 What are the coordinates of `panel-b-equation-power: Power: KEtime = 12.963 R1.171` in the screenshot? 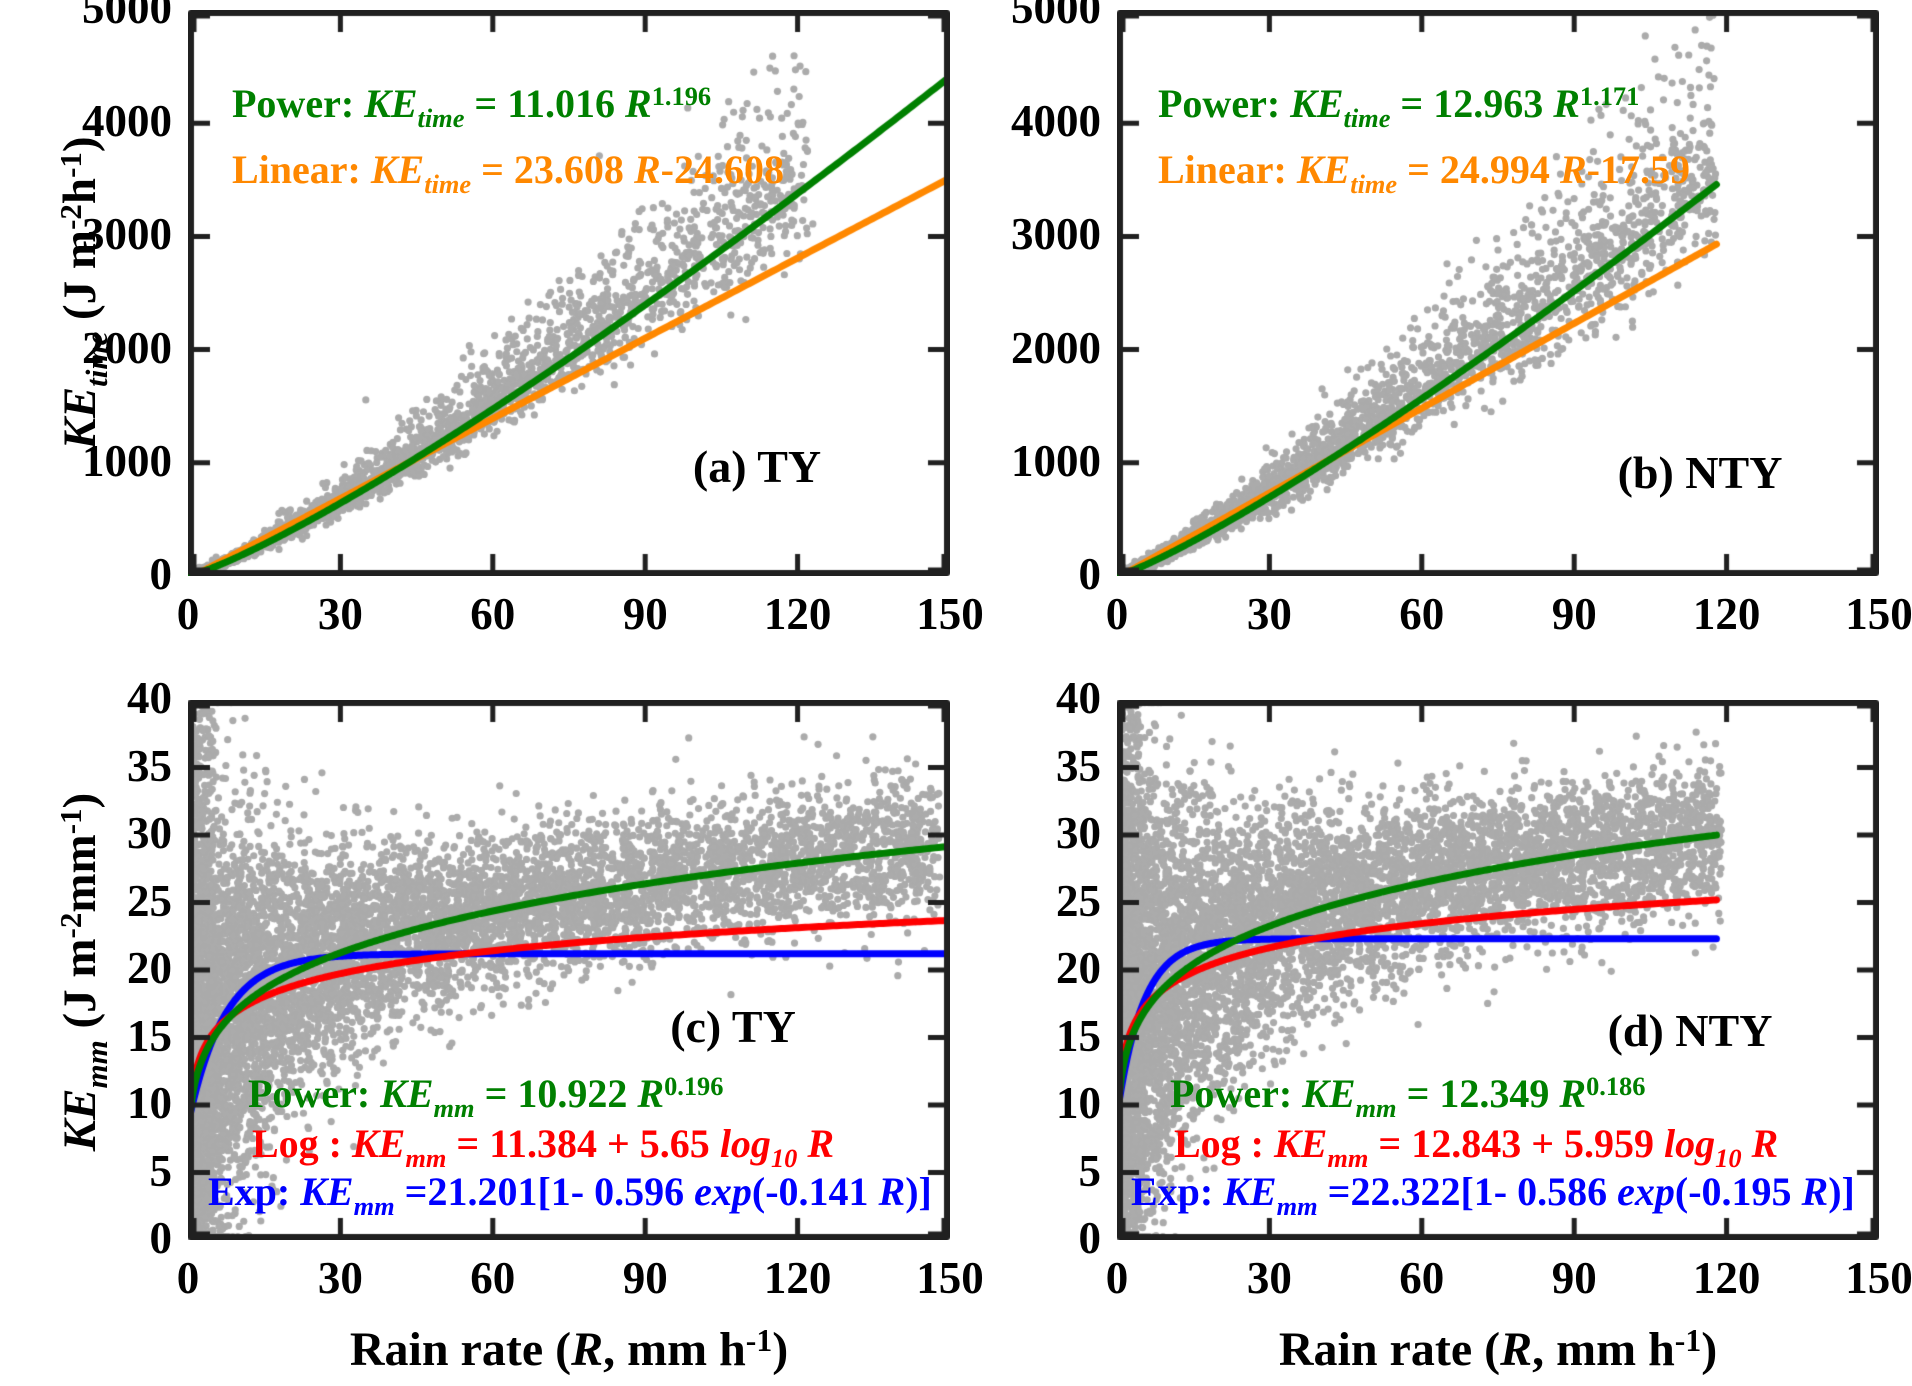 It's located at (1399, 107).